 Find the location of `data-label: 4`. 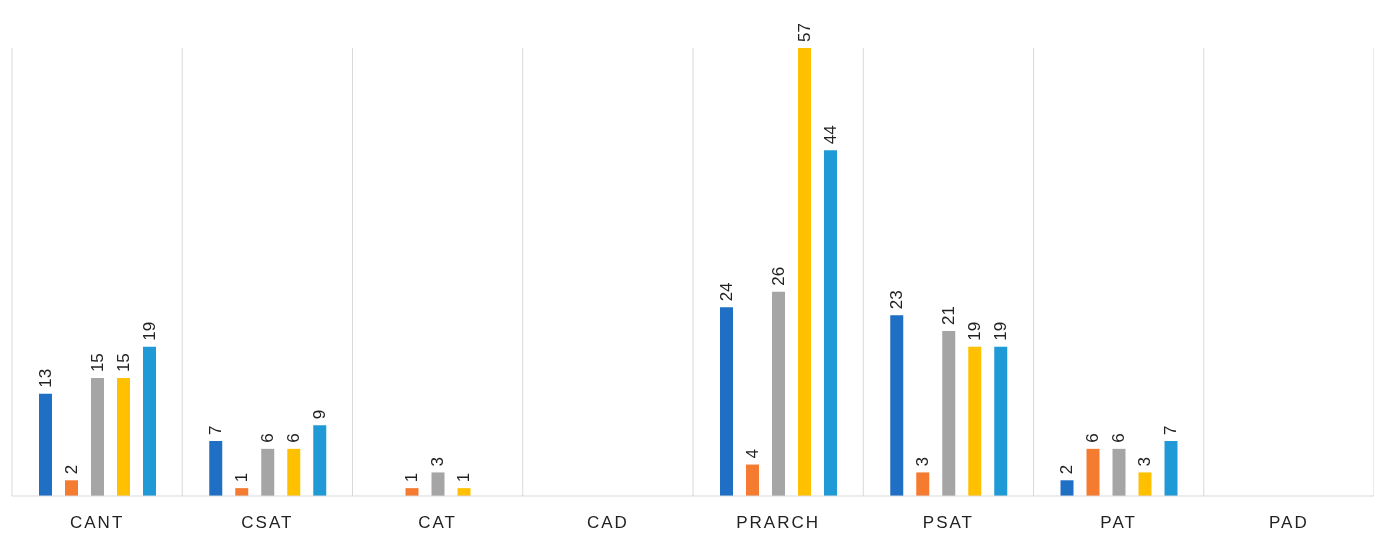

data-label: 4 is located at coordinates (752, 454).